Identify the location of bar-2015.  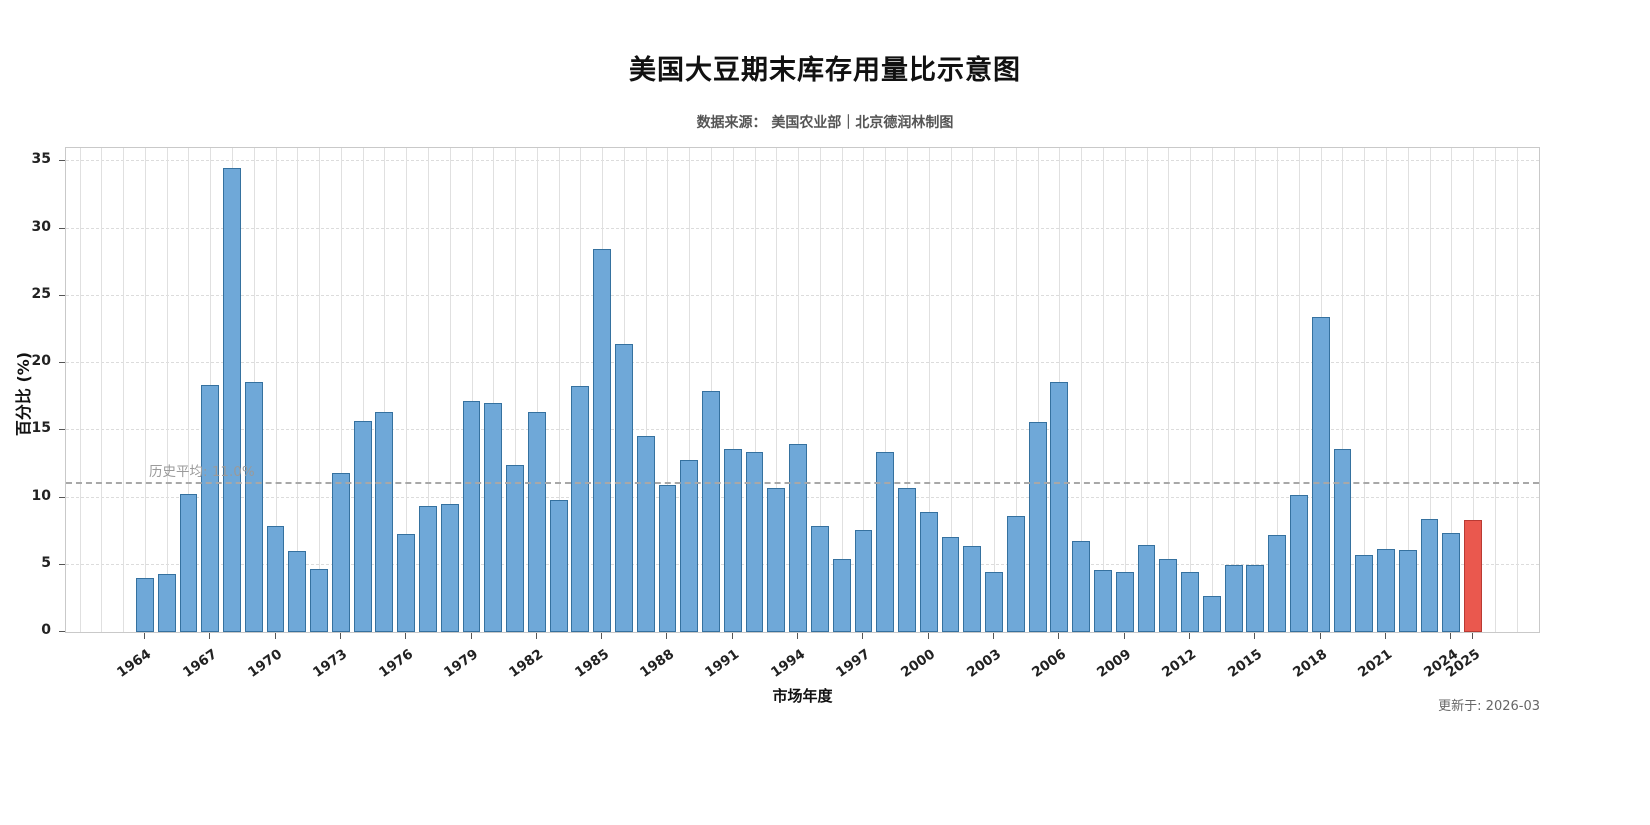
(1255, 598).